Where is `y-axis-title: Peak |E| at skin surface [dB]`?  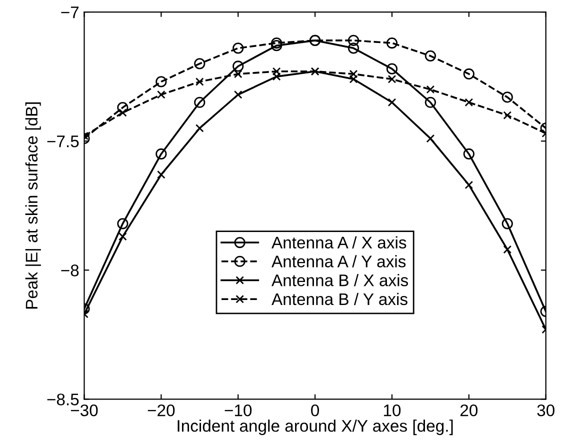
y-axis-title: Peak |E| at skin surface [dB] is located at coordinates (33, 205).